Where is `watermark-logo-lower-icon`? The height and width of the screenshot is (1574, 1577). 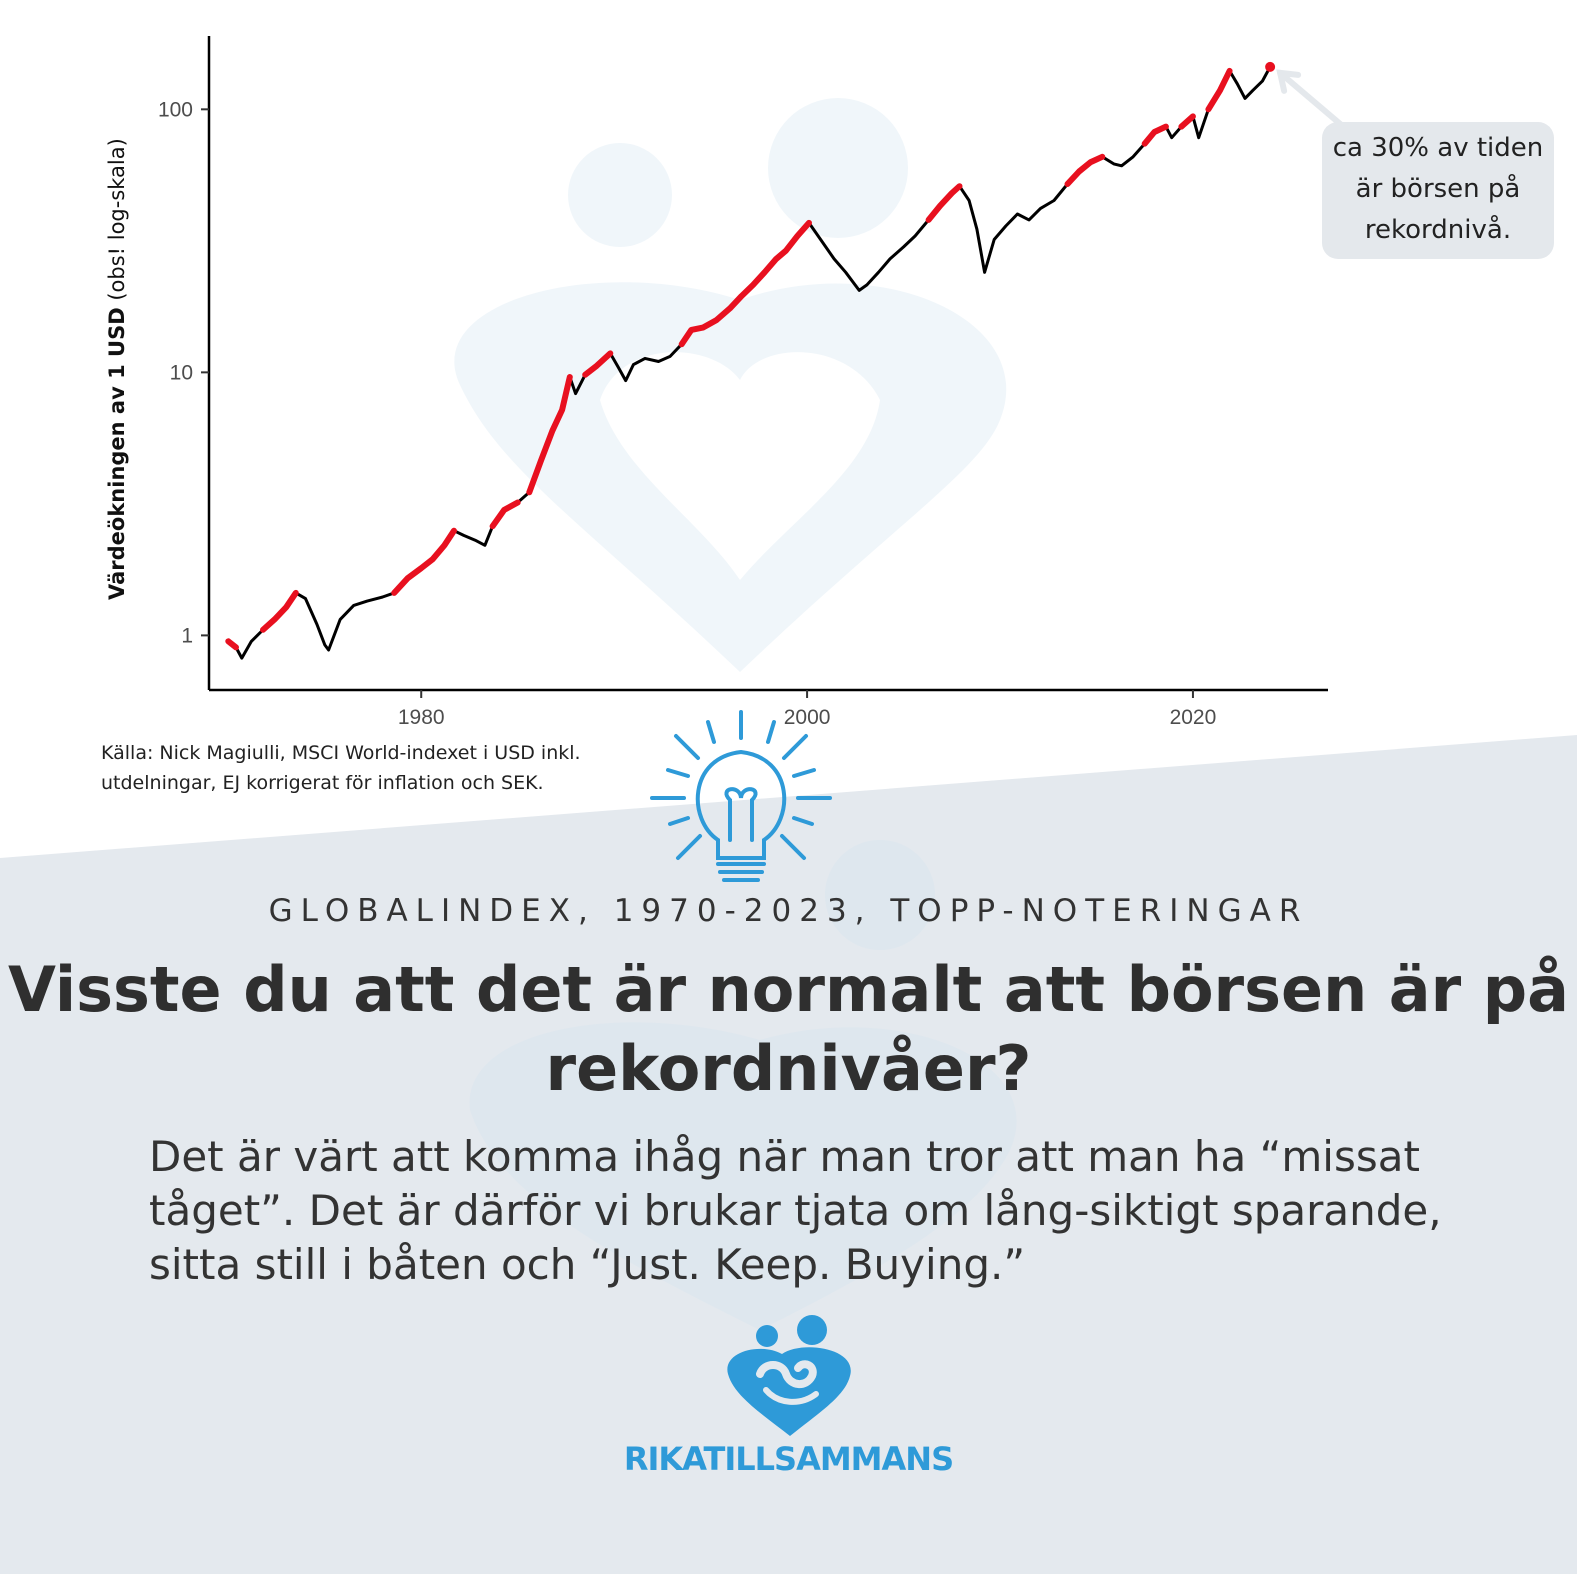
watermark-logo-lower-icon is located at coordinates (743, 1085).